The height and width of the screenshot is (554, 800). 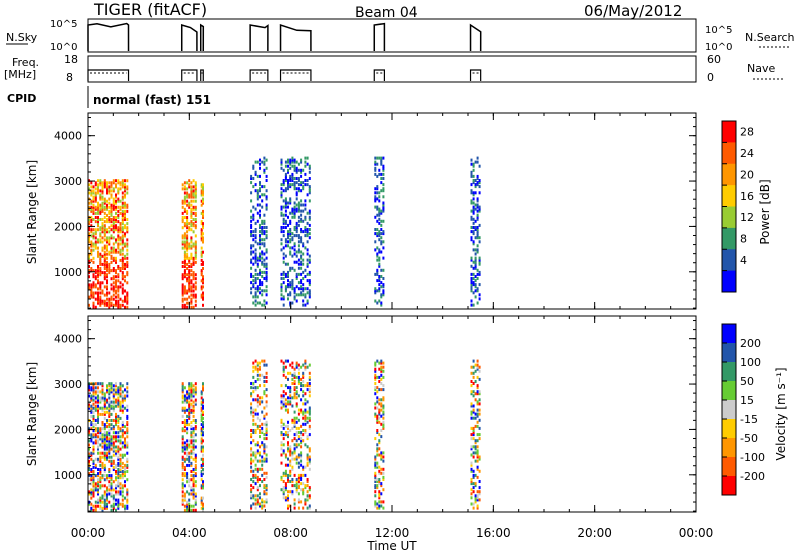 What do you see at coordinates (710, 77) in the screenshot?
I see `nave-tick-bottom: 0` at bounding box center [710, 77].